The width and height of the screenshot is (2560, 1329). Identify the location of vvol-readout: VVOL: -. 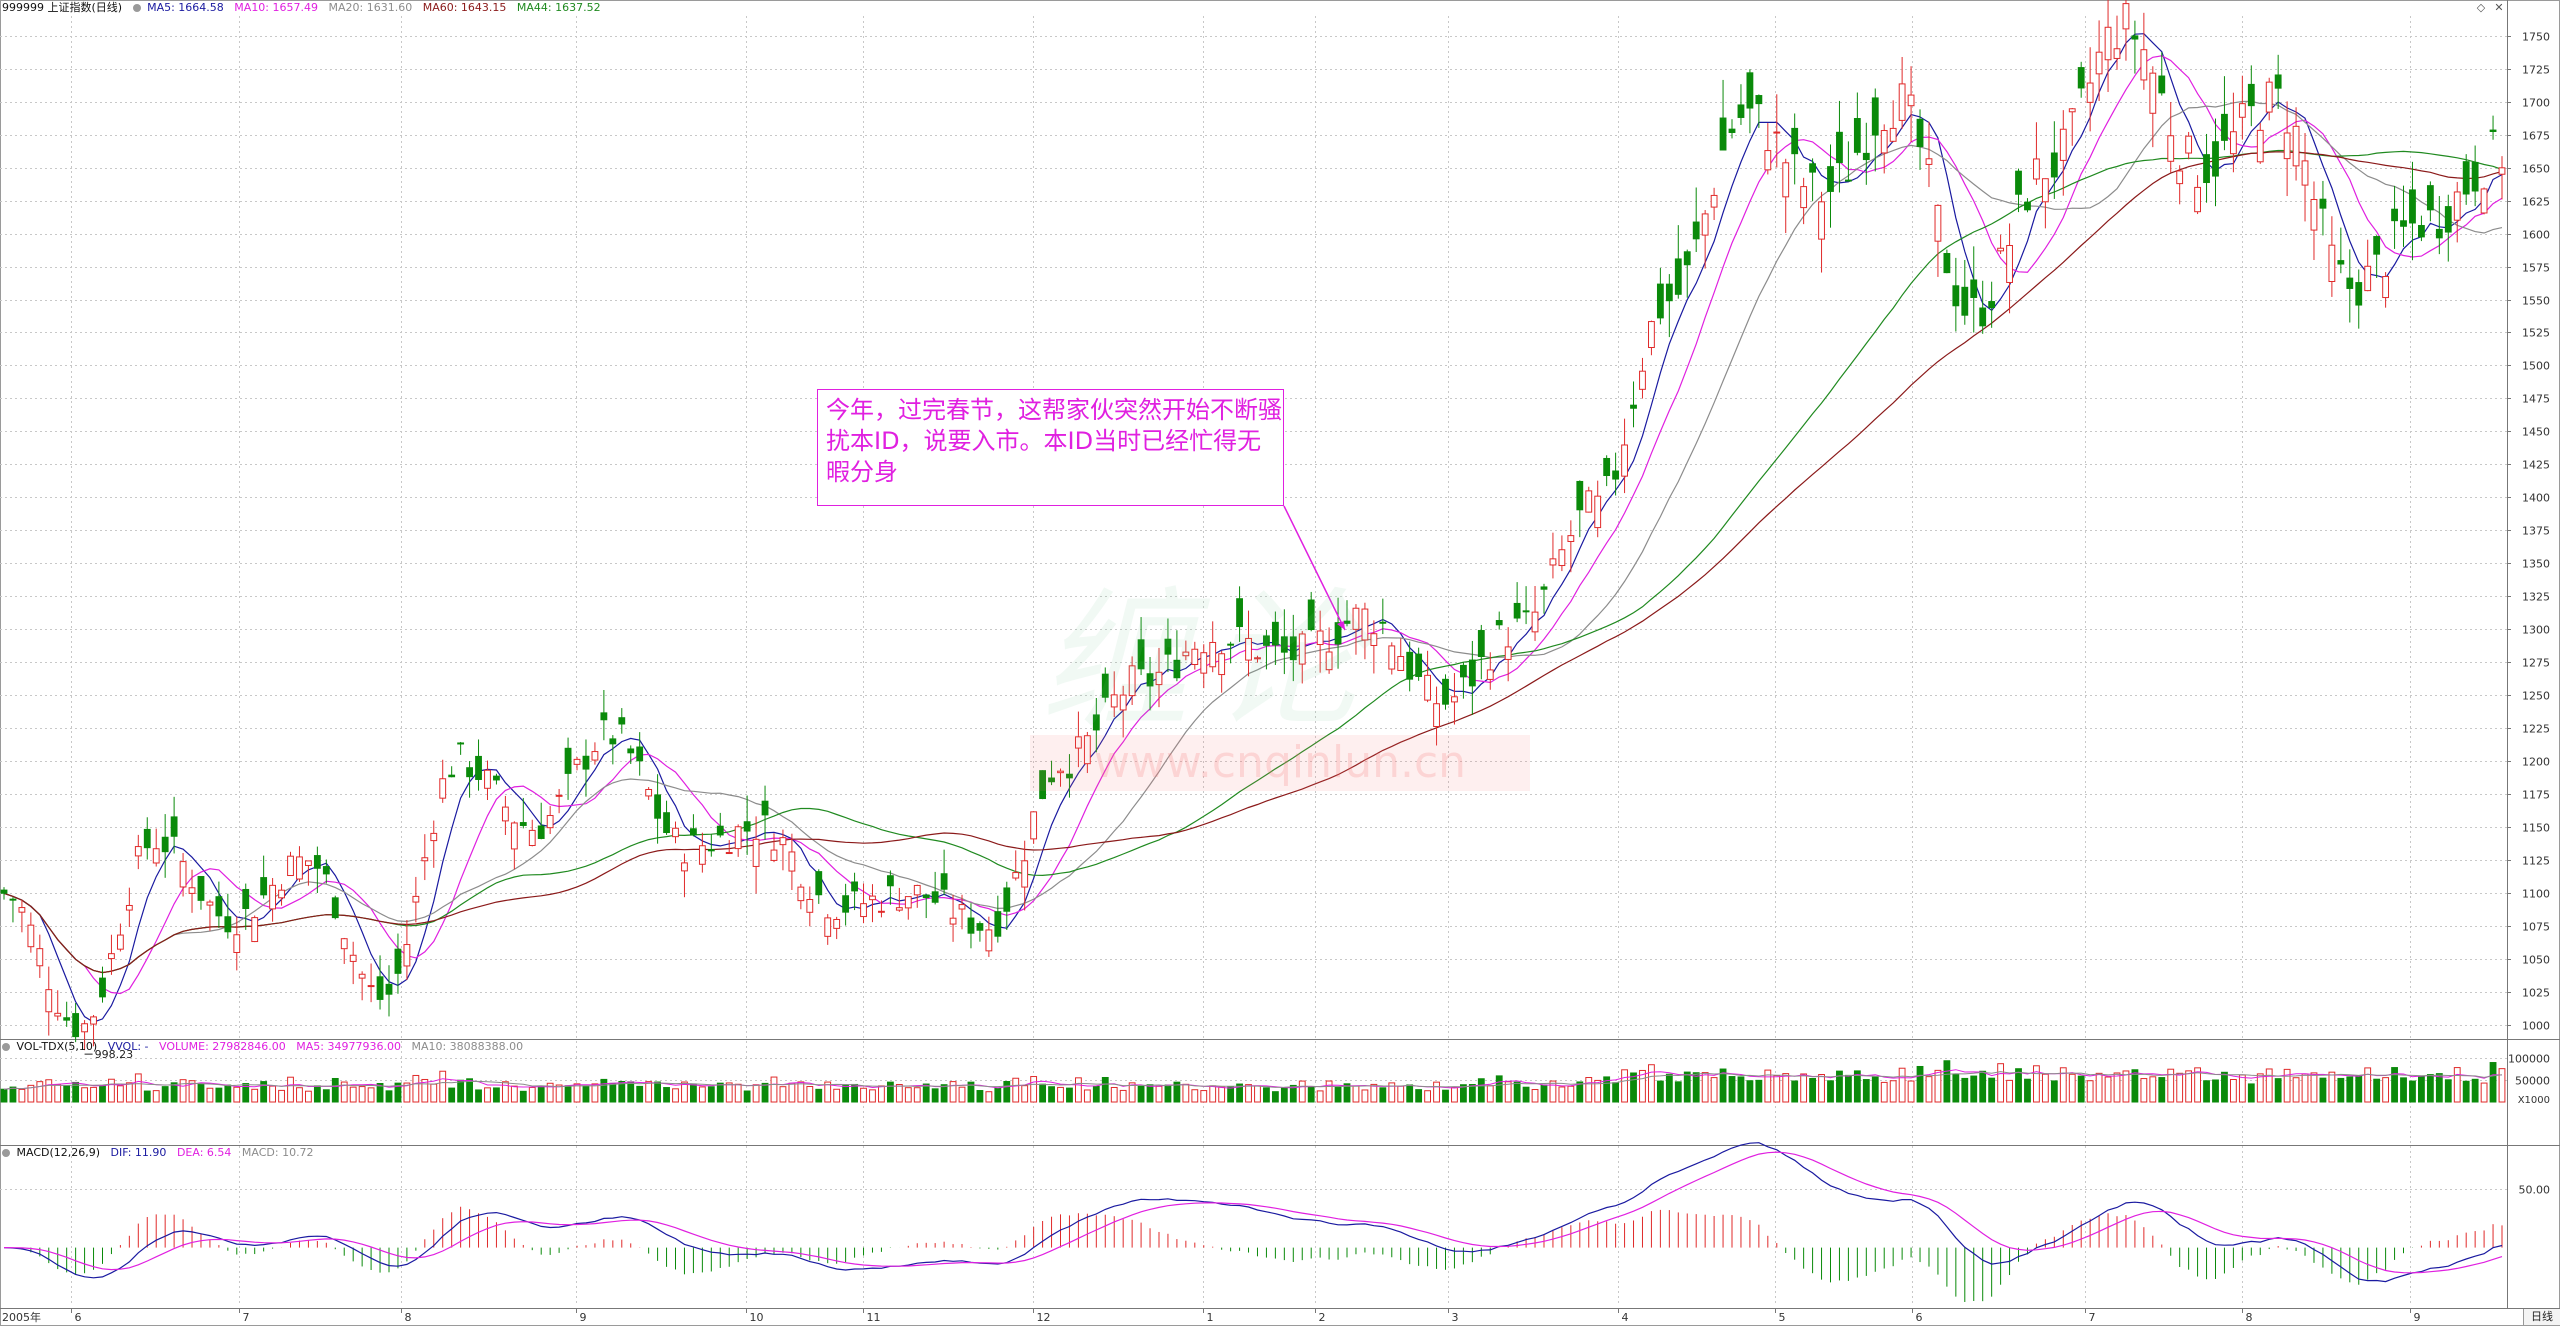
(128, 1046).